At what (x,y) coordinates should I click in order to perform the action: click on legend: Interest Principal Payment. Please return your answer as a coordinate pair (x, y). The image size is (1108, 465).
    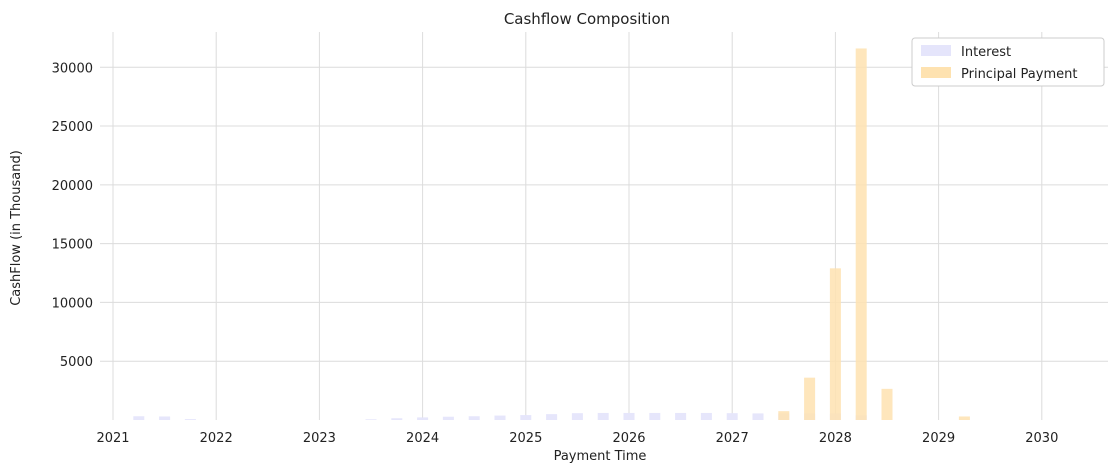
    Looking at the image, I should click on (1008, 62).